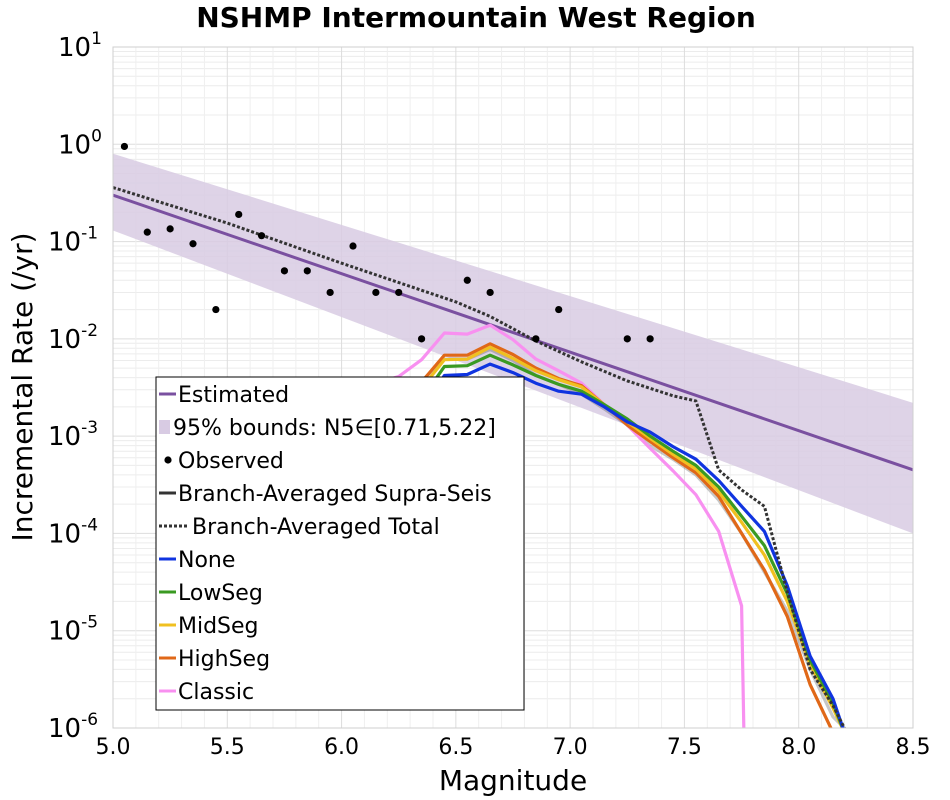 The width and height of the screenshot is (950, 800). Describe the element at coordinates (334, 428) in the screenshot. I see `legend-label: 95% bounds: N5∈[0.71,5.22]` at that location.